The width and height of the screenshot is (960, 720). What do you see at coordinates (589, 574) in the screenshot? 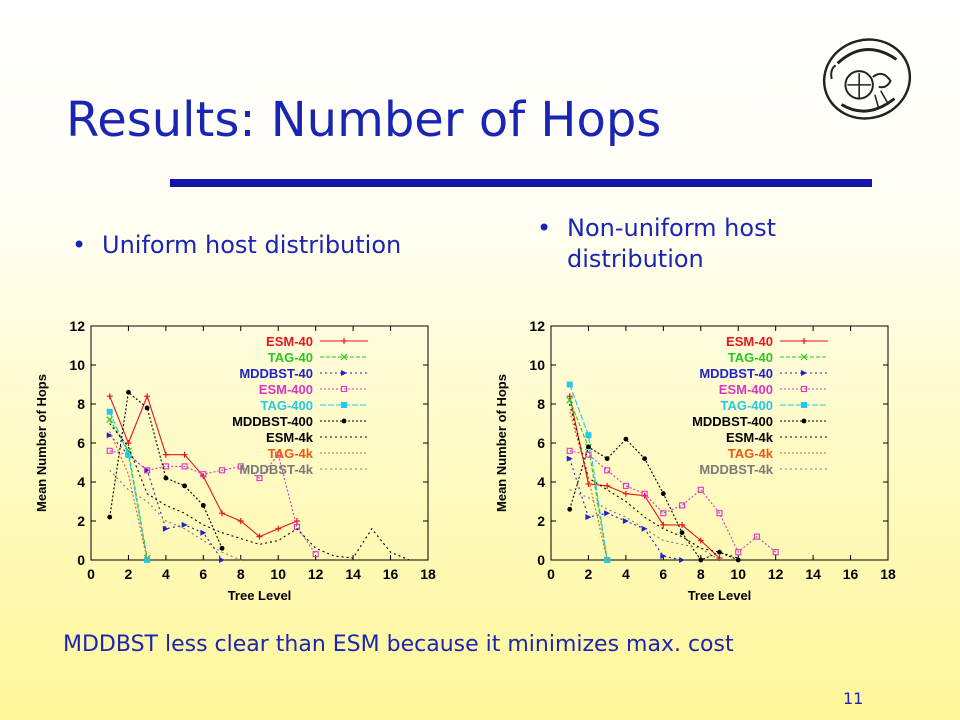
I see `x-tick-label: 2` at bounding box center [589, 574].